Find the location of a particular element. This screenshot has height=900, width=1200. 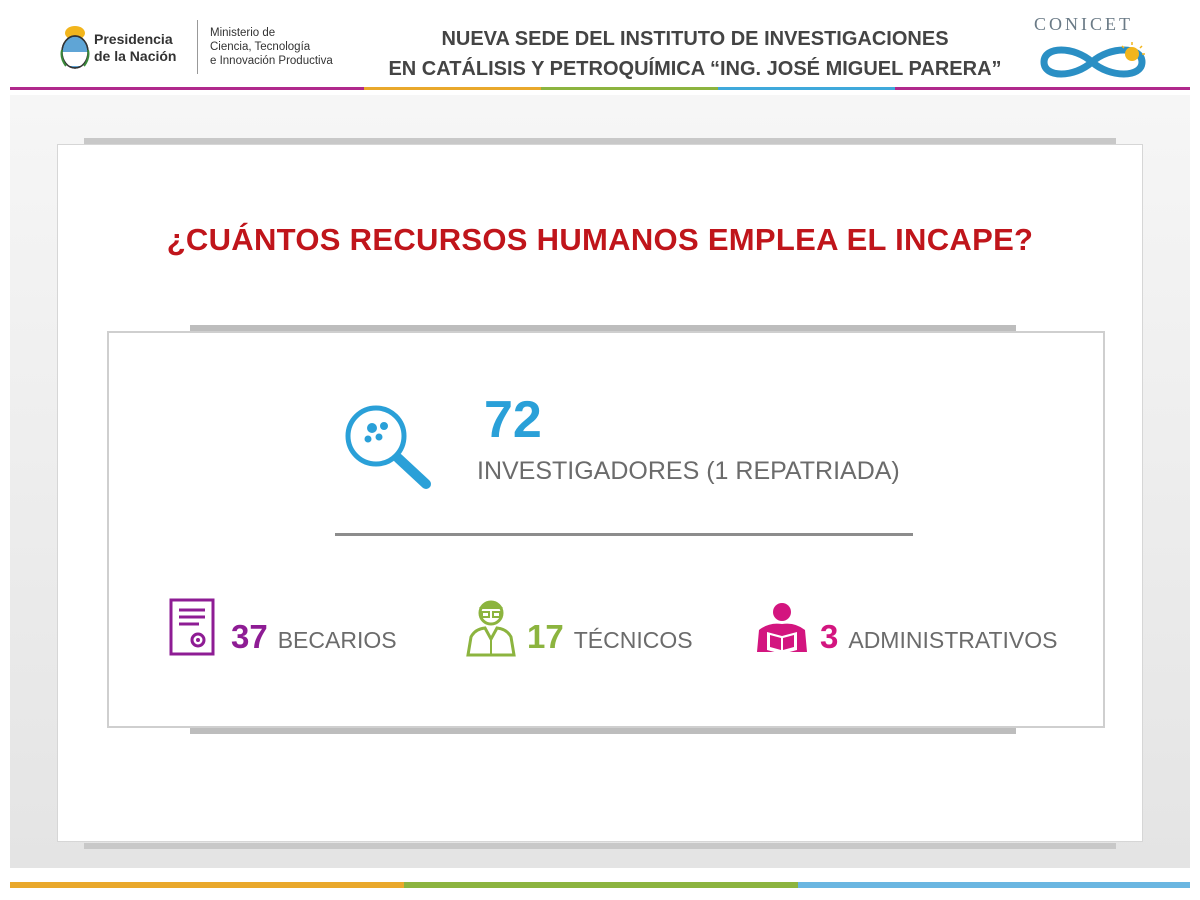

logo-divider is located at coordinates (197, 47).